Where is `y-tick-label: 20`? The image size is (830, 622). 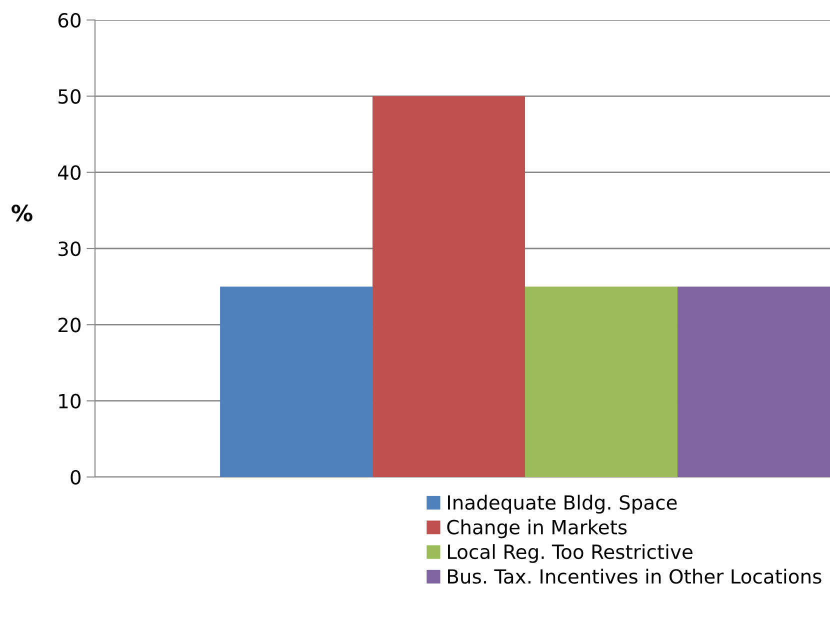 y-tick-label: 20 is located at coordinates (69, 325).